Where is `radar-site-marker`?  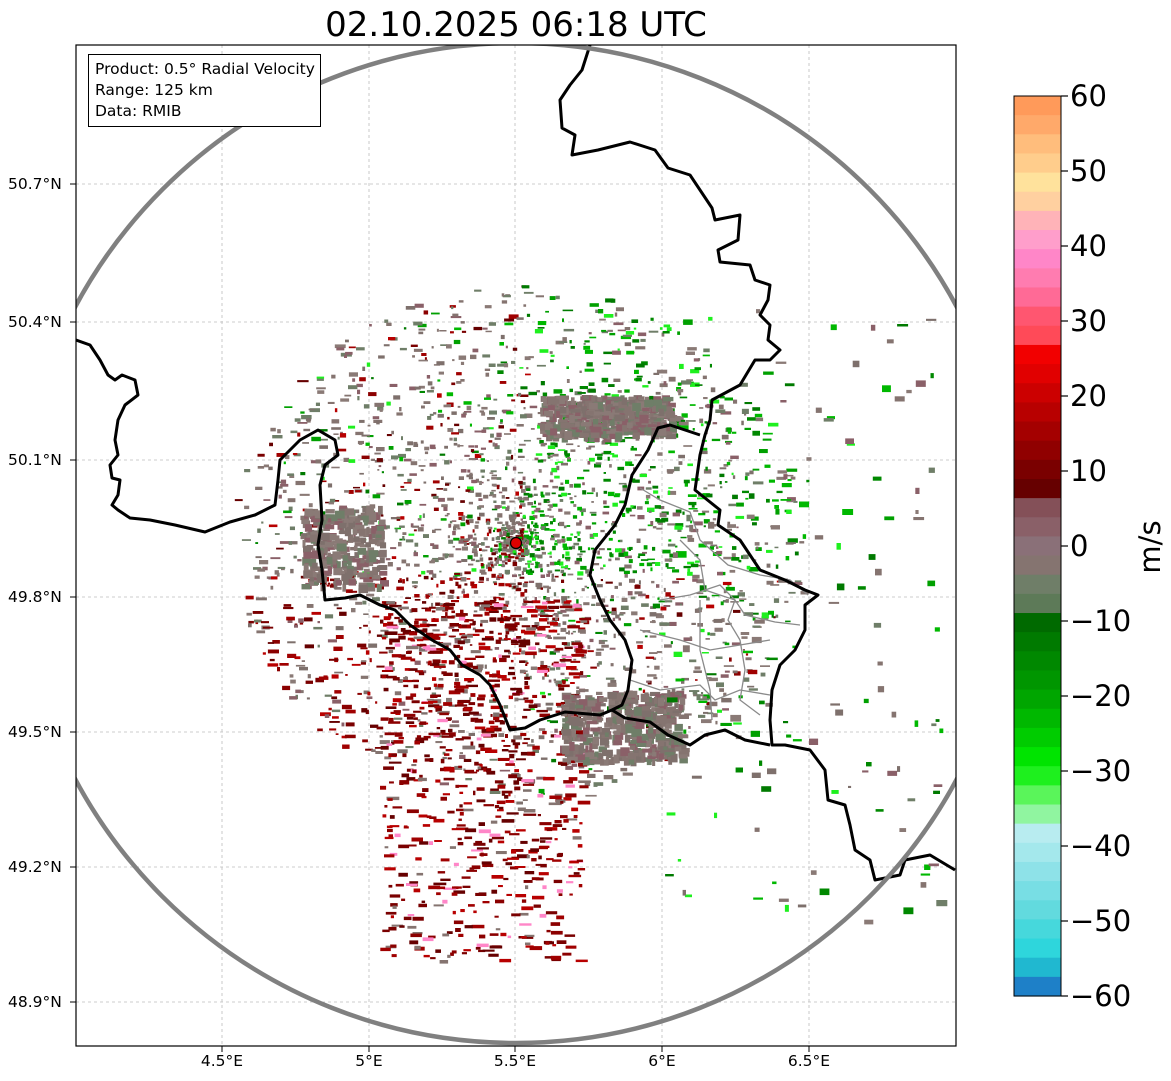 radar-site-marker is located at coordinates (516, 543).